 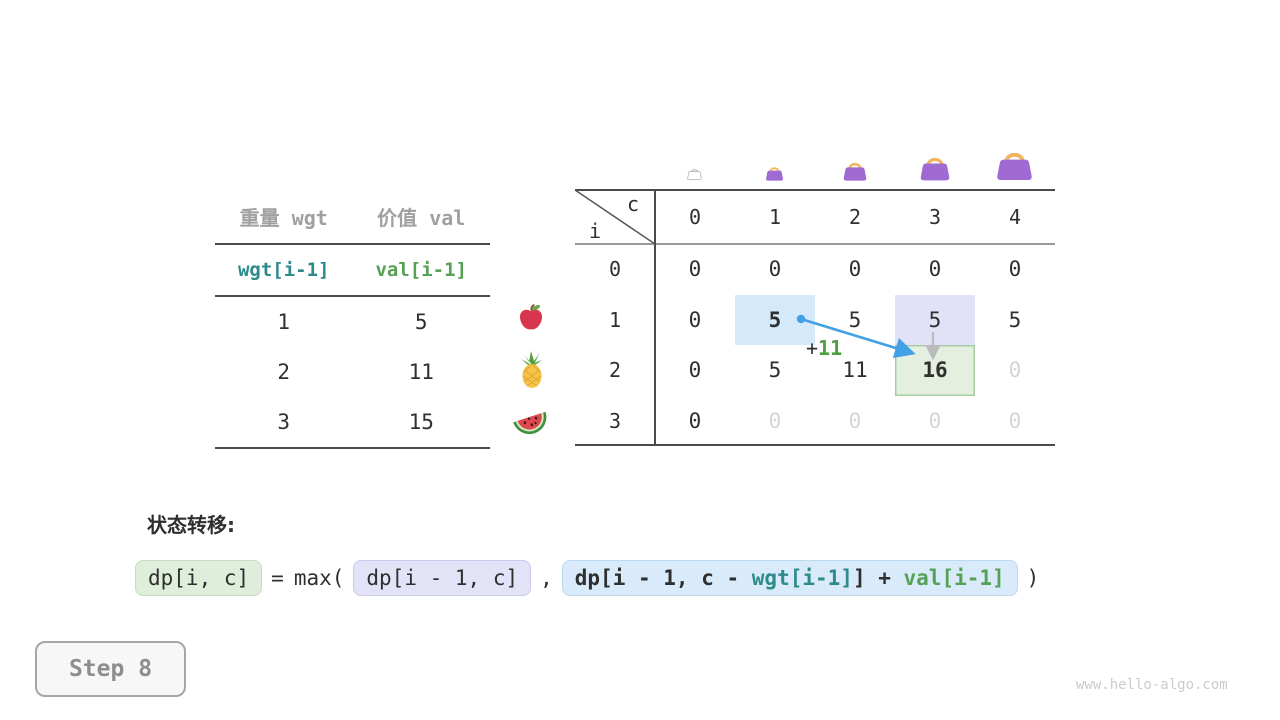 I want to click on item1-weight: 1, so click(x=284, y=322).